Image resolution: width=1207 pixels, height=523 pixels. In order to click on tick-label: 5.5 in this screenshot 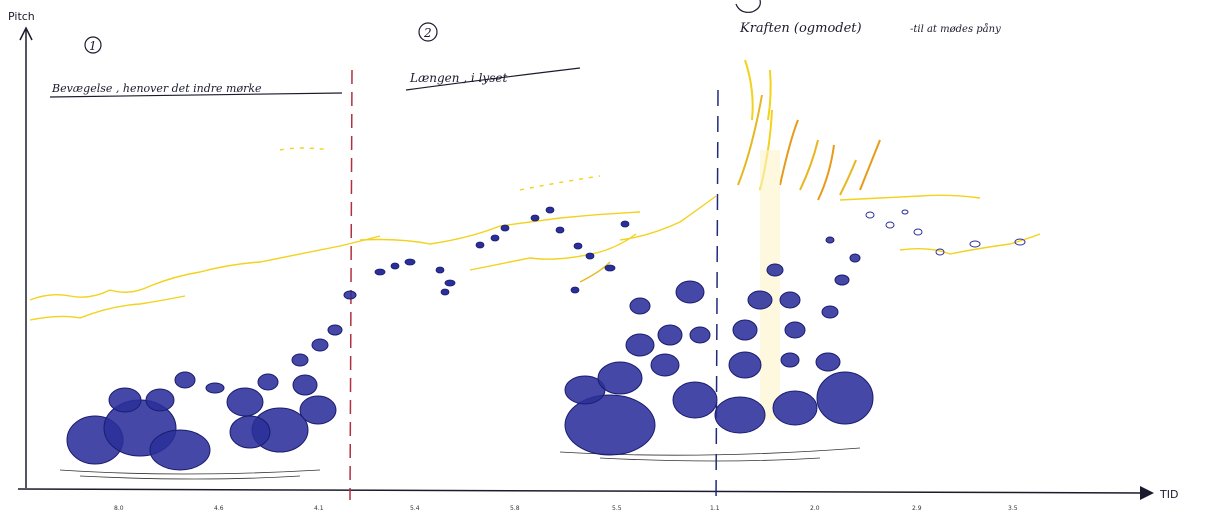, I will do `click(617, 508)`.